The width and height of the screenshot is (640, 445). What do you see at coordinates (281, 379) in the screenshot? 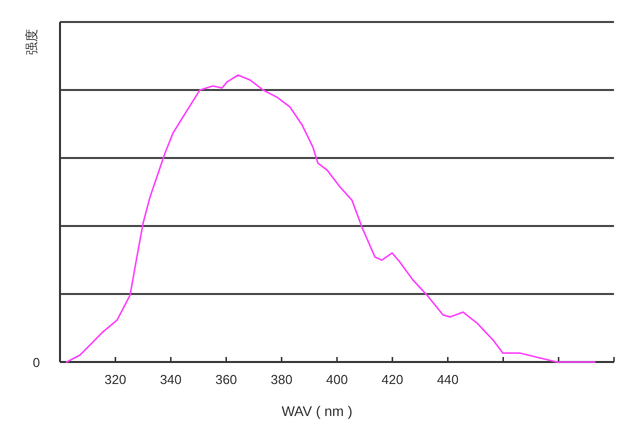
I see `x-tick-label: 380` at bounding box center [281, 379].